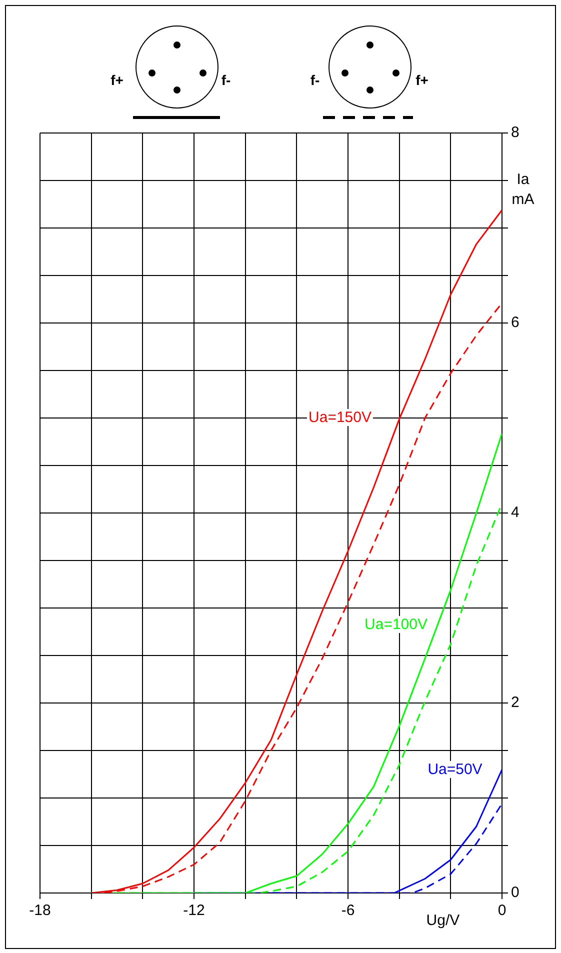 This screenshot has width=561, height=953. I want to click on x-tick-label: -6, so click(348, 911).